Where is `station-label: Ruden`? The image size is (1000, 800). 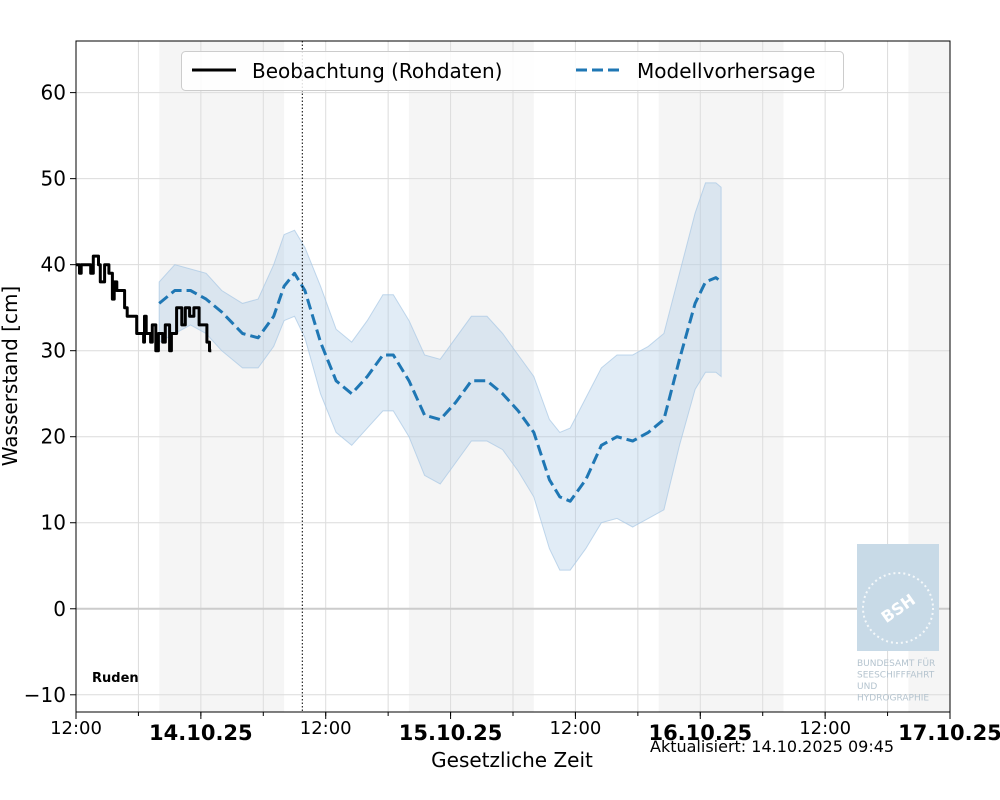
station-label: Ruden is located at coordinates (115, 678).